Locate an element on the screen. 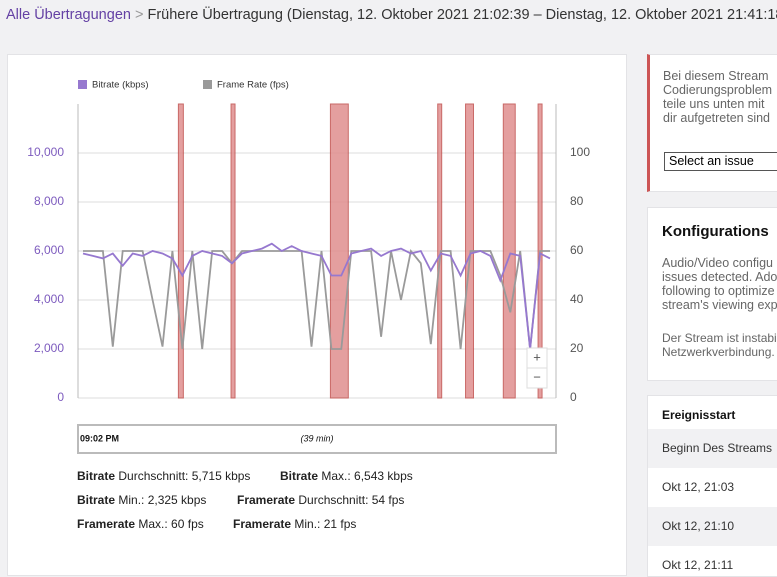 The image size is (777, 577). issue-select: Select an issue is located at coordinates (720, 161).